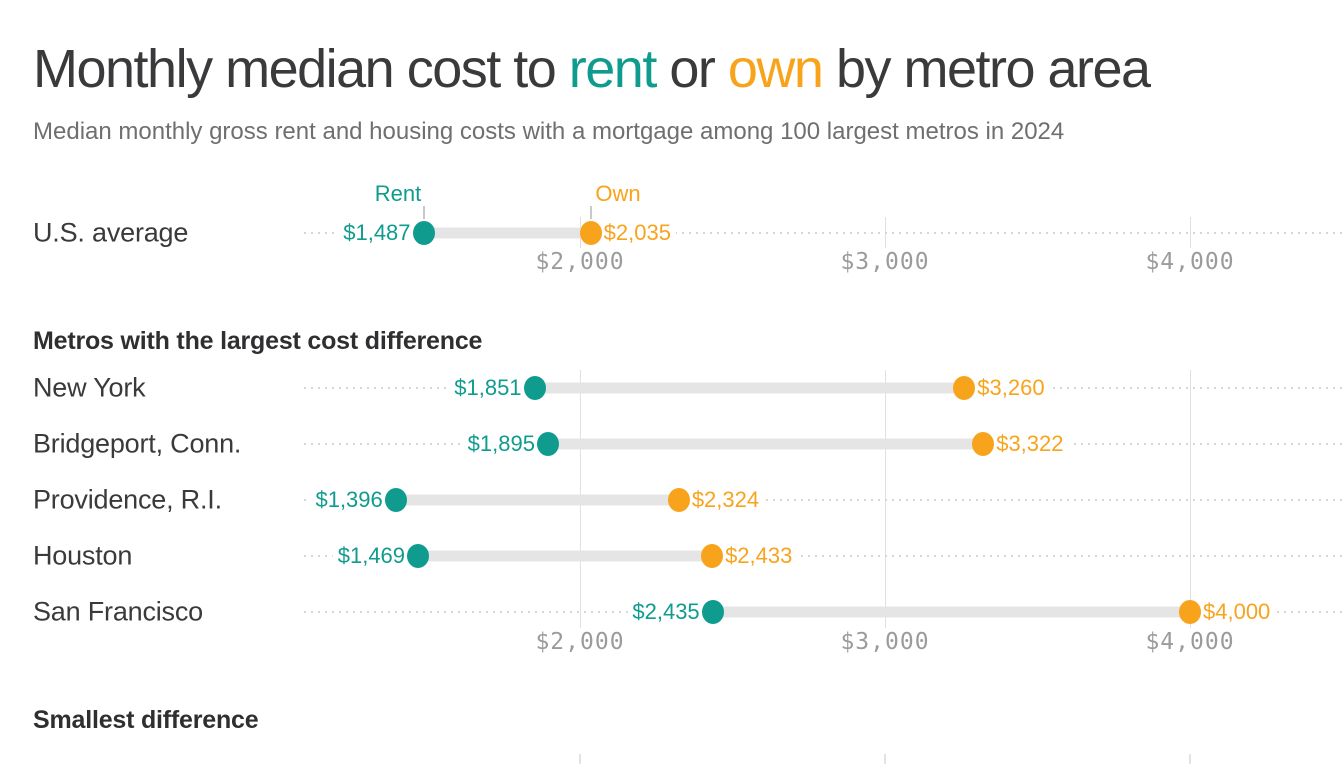  What do you see at coordinates (759, 556) in the screenshot?
I see `own-value: $2,433` at bounding box center [759, 556].